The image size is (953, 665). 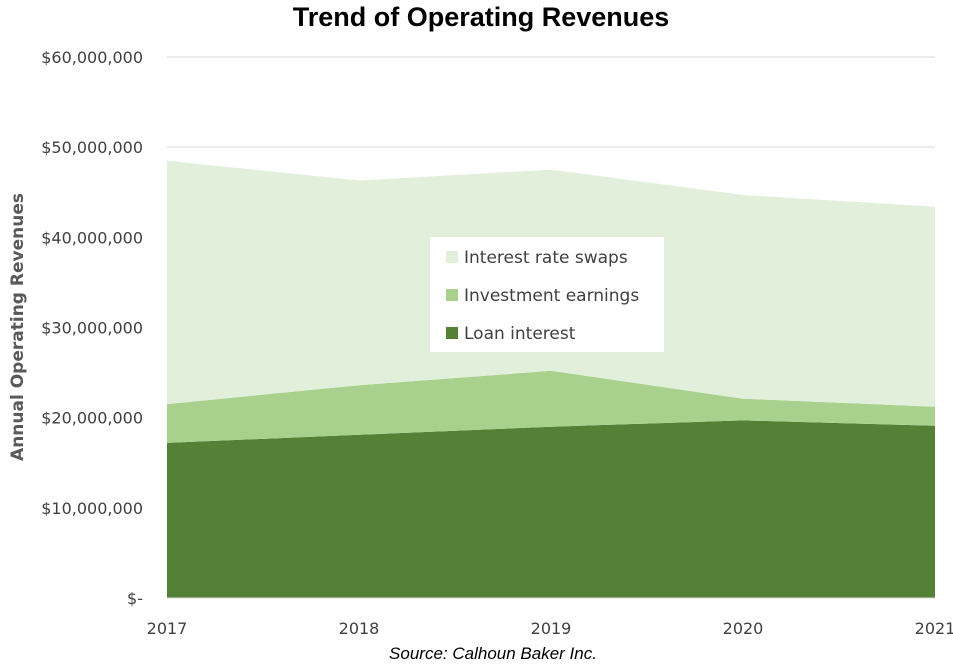 What do you see at coordinates (520, 334) in the screenshot?
I see `legend-label: Loan interest` at bounding box center [520, 334].